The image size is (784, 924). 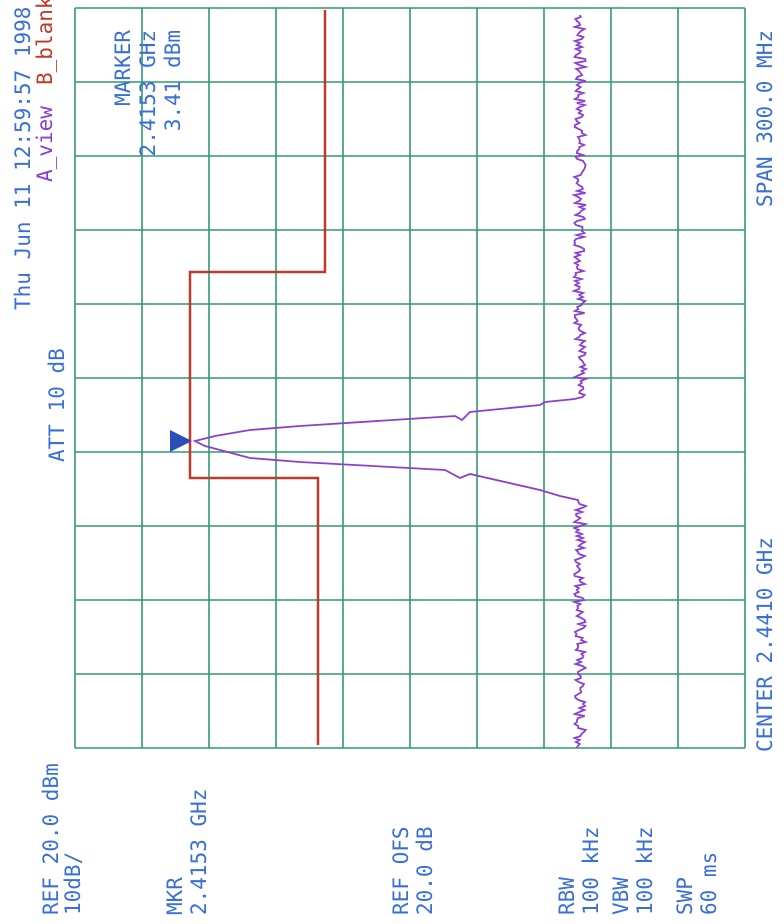 What do you see at coordinates (621, 896) in the screenshot?
I see `vbw-label: VBW` at bounding box center [621, 896].